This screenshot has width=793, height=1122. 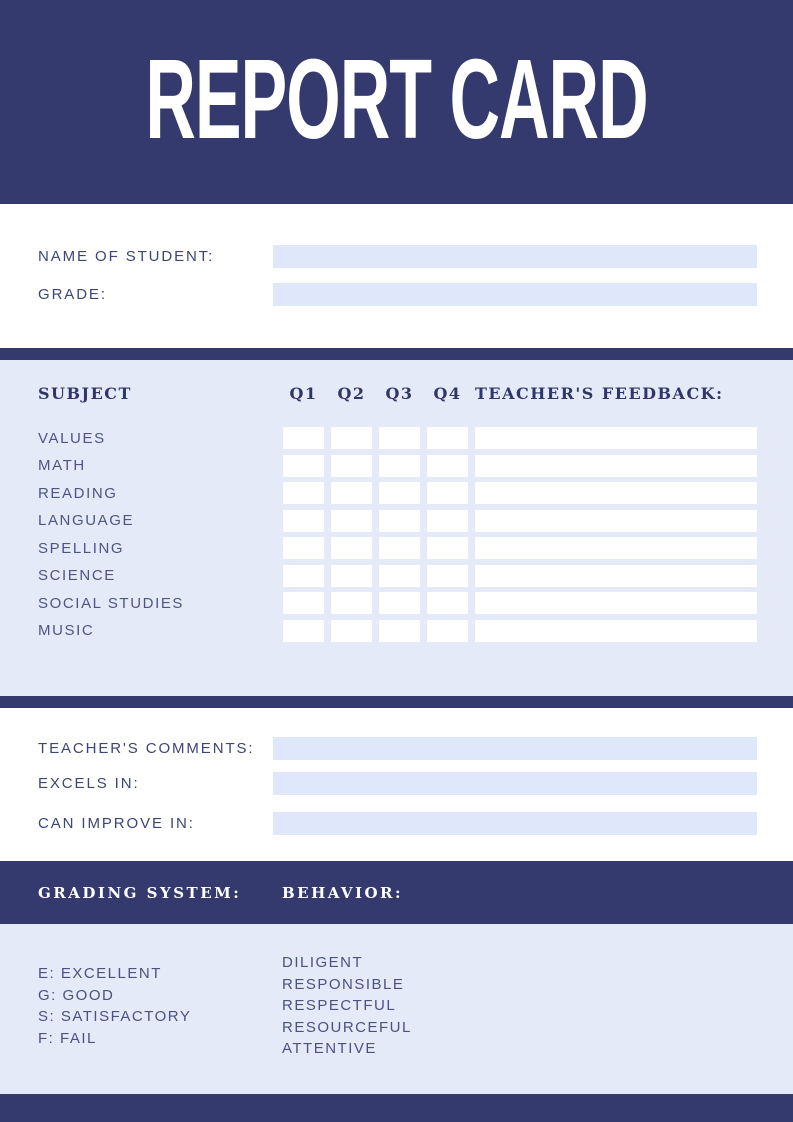 What do you see at coordinates (515, 783) in the screenshot?
I see `excels-in-input` at bounding box center [515, 783].